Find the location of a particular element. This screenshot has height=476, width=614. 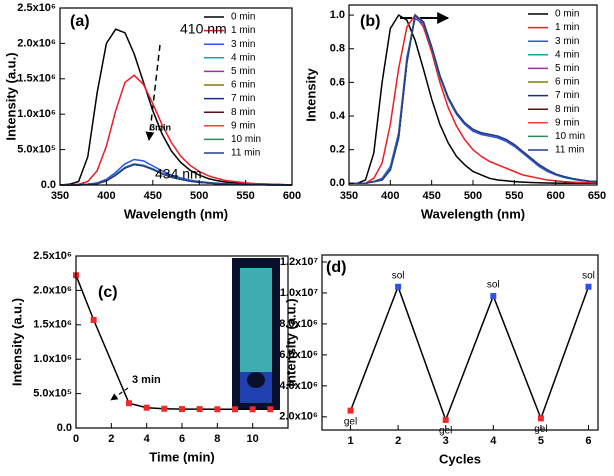

plot-frame is located at coordinates (176, 96).